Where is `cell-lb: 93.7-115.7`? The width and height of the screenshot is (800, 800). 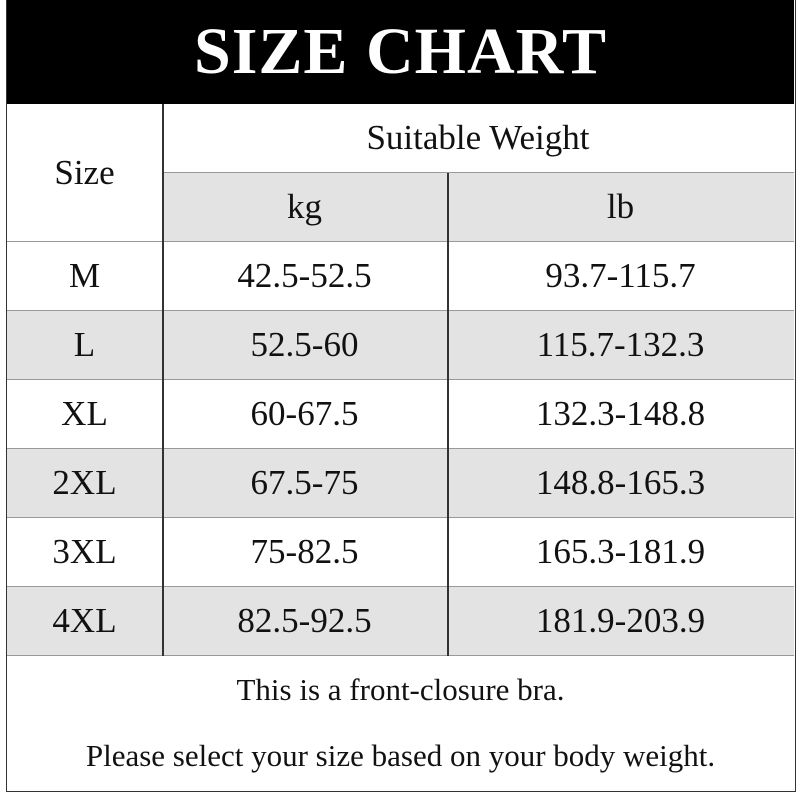 cell-lb: 93.7-115.7 is located at coordinates (620, 276).